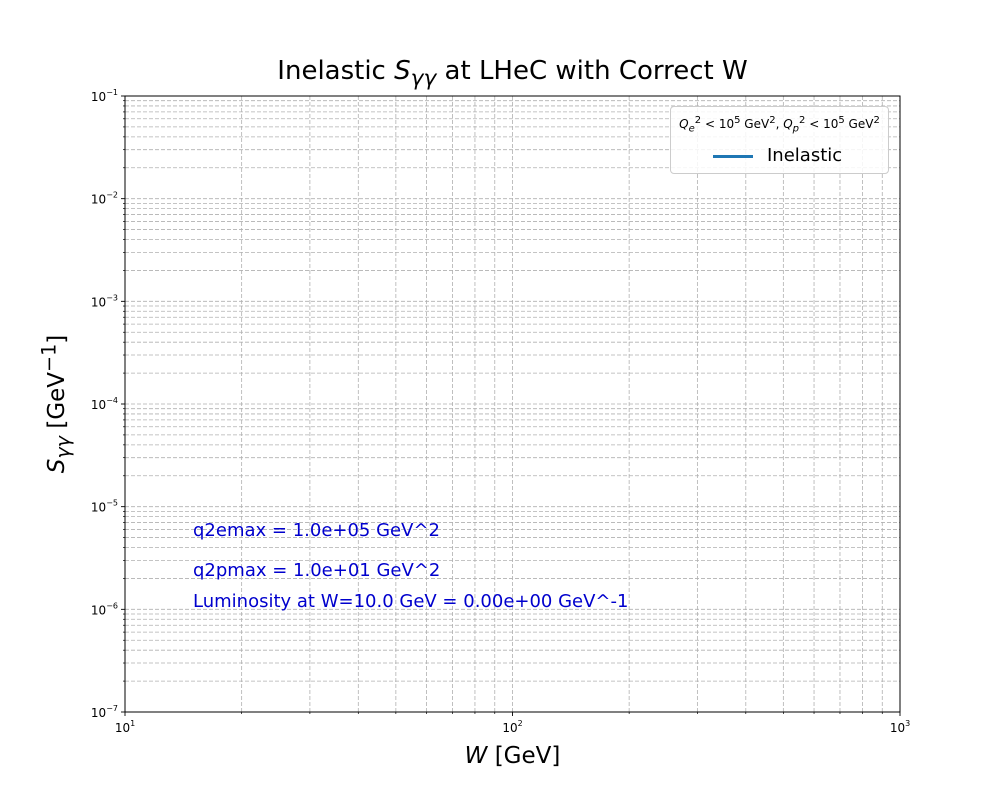  I want to click on legend-title: Qe2 < 105 GeV2, Qp2 < 105 GeV2, so click(779, 125).